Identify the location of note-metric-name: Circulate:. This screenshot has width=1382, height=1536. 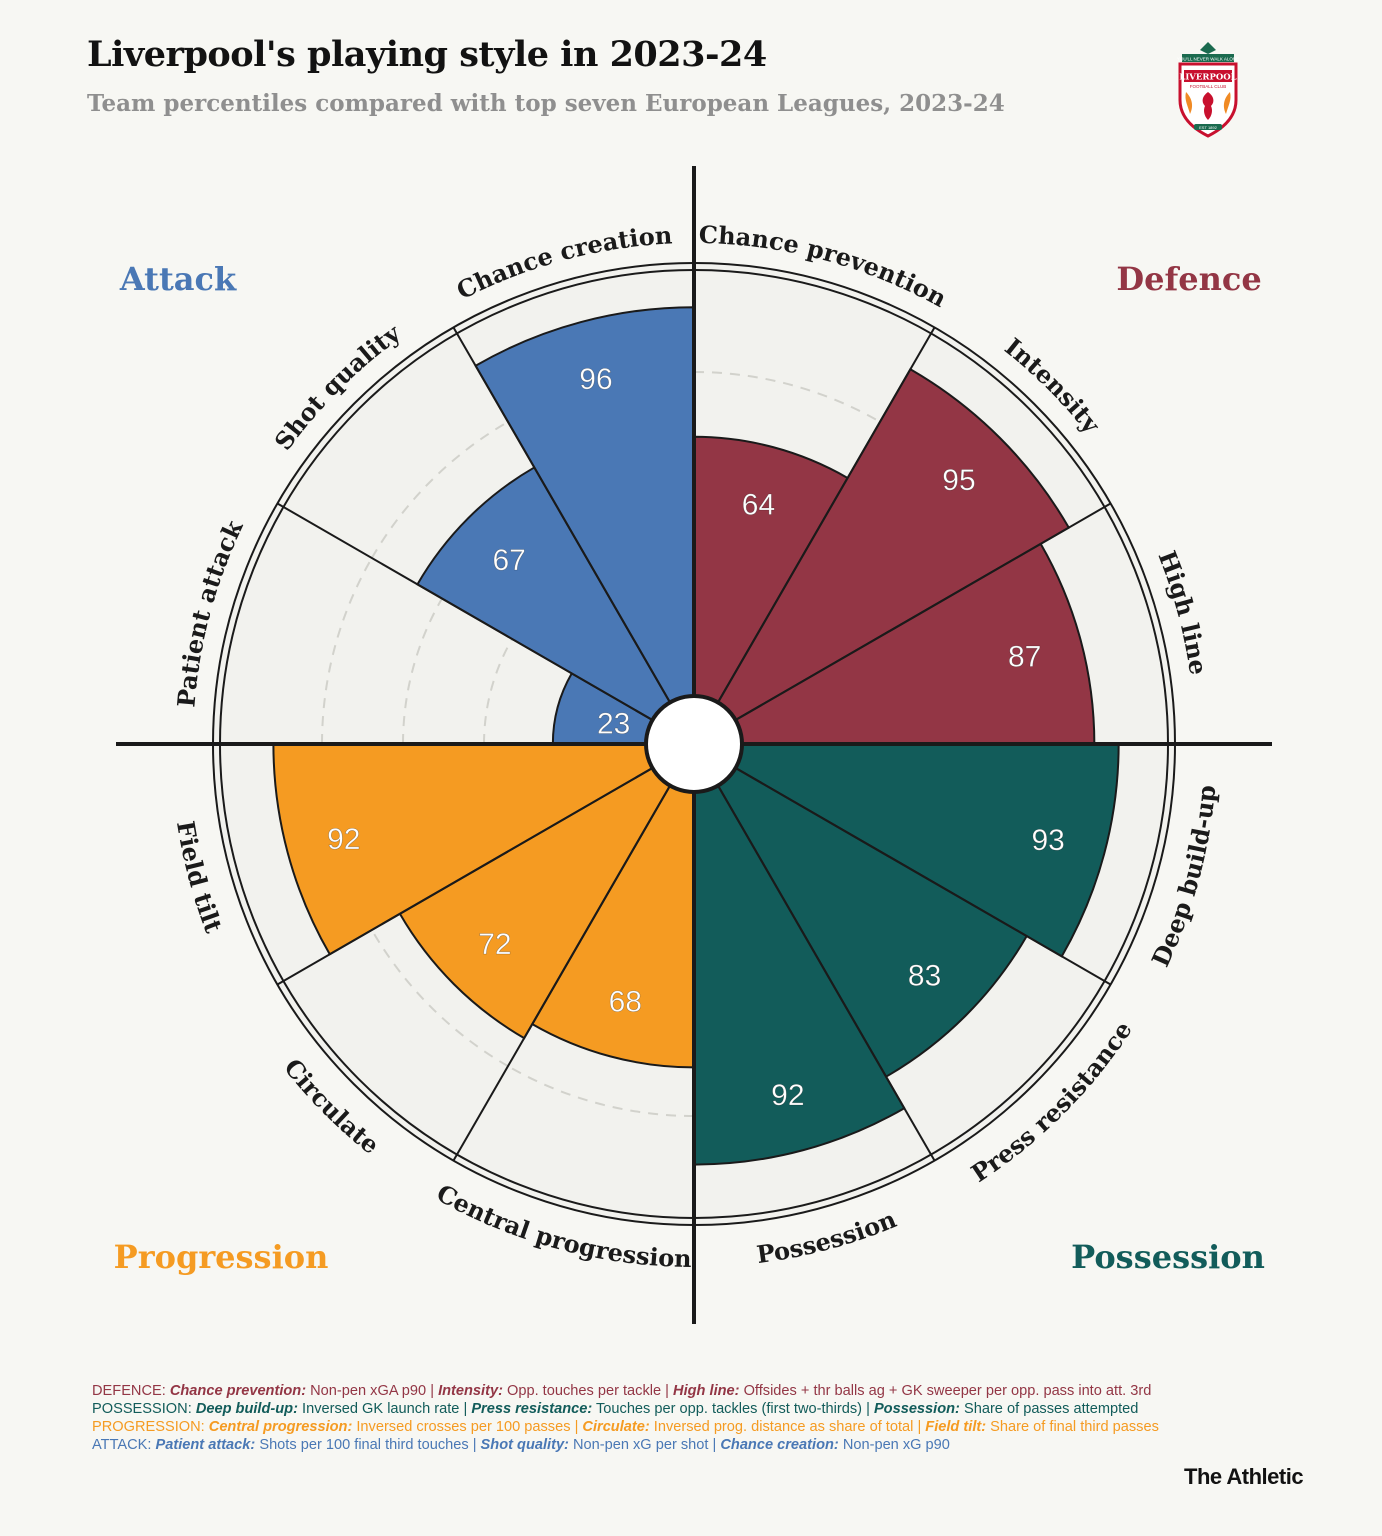
(616, 1427).